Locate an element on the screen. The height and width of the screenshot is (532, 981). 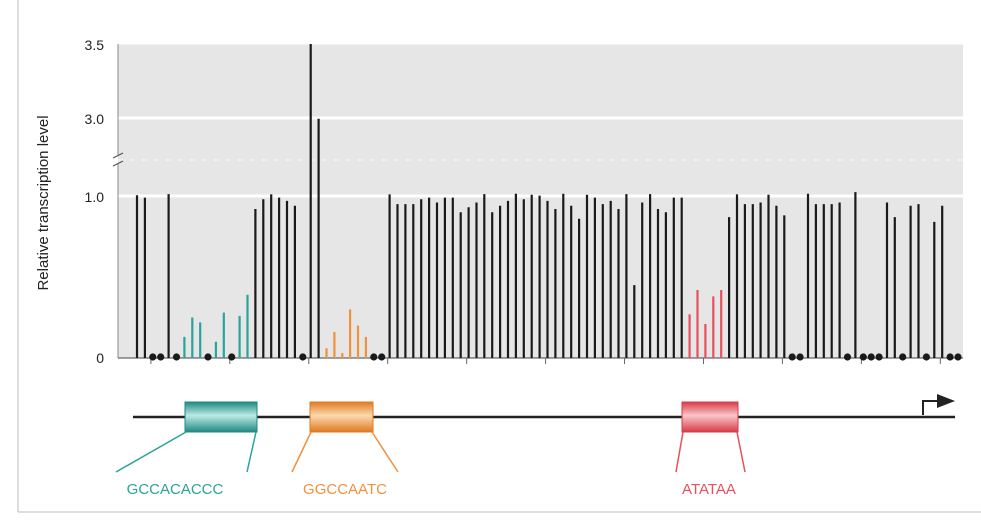
ggccaatc-connector-right is located at coordinates (385, 452).